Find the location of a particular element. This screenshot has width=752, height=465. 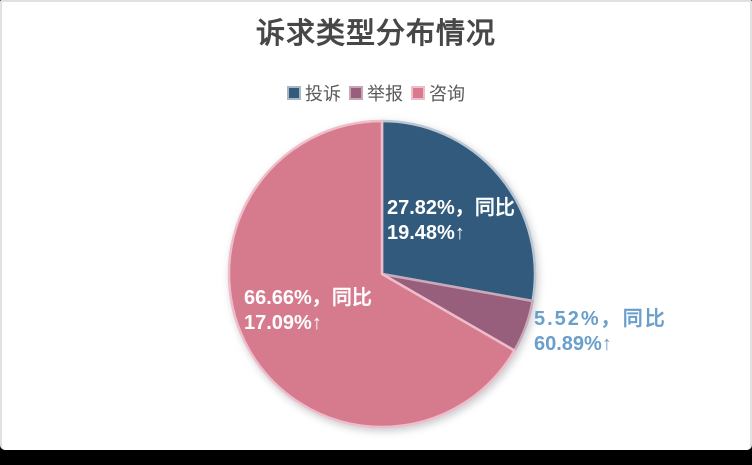

legend-swatch-complaints is located at coordinates (294, 93).